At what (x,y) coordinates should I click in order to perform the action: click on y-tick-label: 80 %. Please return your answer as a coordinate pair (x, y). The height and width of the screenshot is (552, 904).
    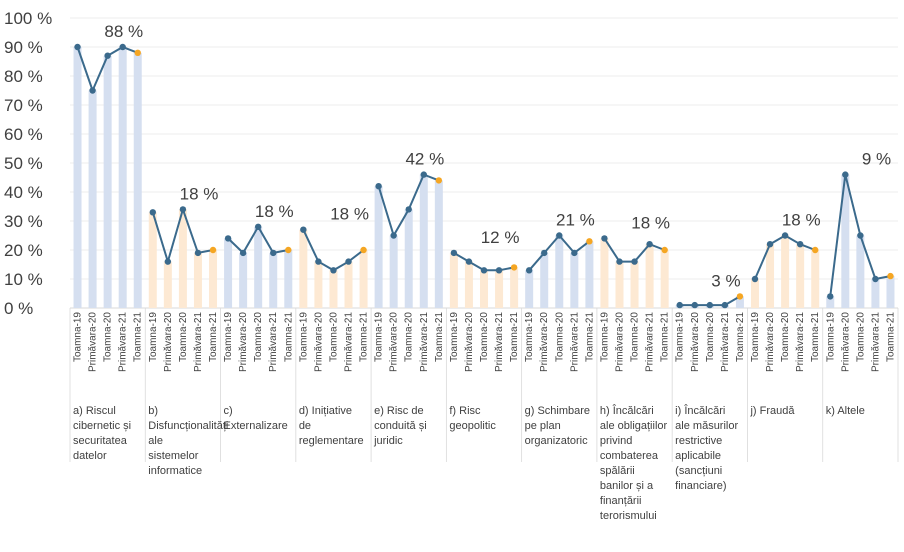
    Looking at the image, I should click on (23, 76).